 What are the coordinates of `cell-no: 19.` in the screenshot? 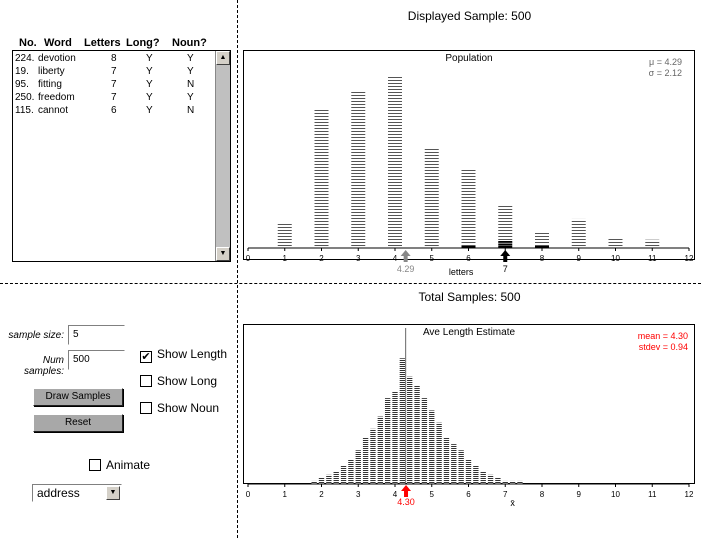 It's located at (22, 71).